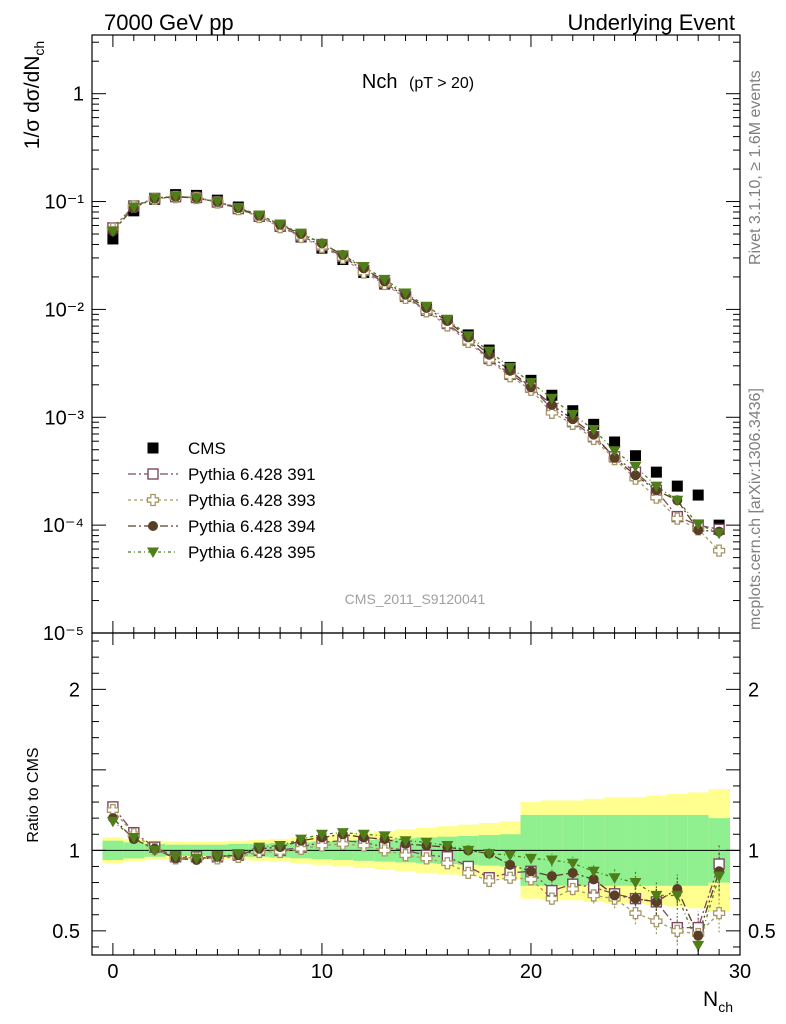 Image resolution: width=786 pixels, height=1024 pixels. What do you see at coordinates (78, 95) in the screenshot?
I see `main-y-tick-label: 1` at bounding box center [78, 95].